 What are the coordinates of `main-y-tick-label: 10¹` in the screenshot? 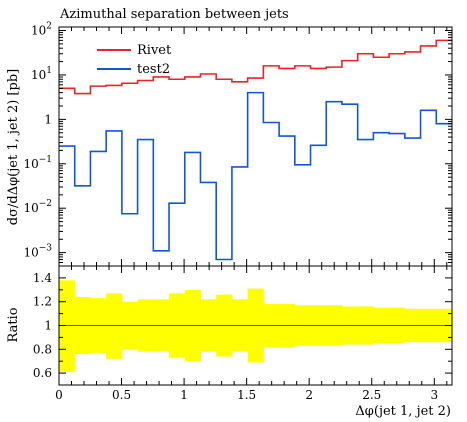 It's located at (41, 74).